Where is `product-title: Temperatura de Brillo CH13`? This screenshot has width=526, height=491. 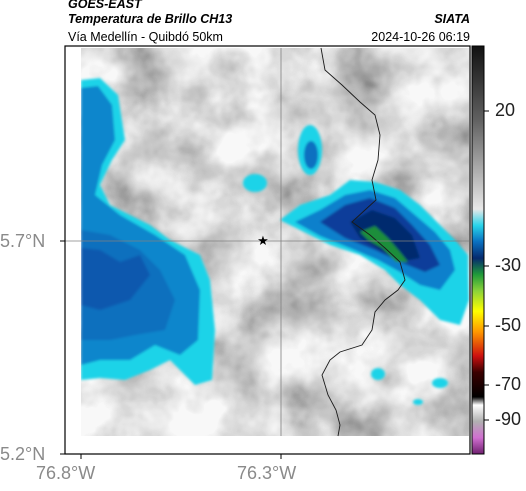 product-title: Temperatura de Brillo CH13 is located at coordinates (150, 19).